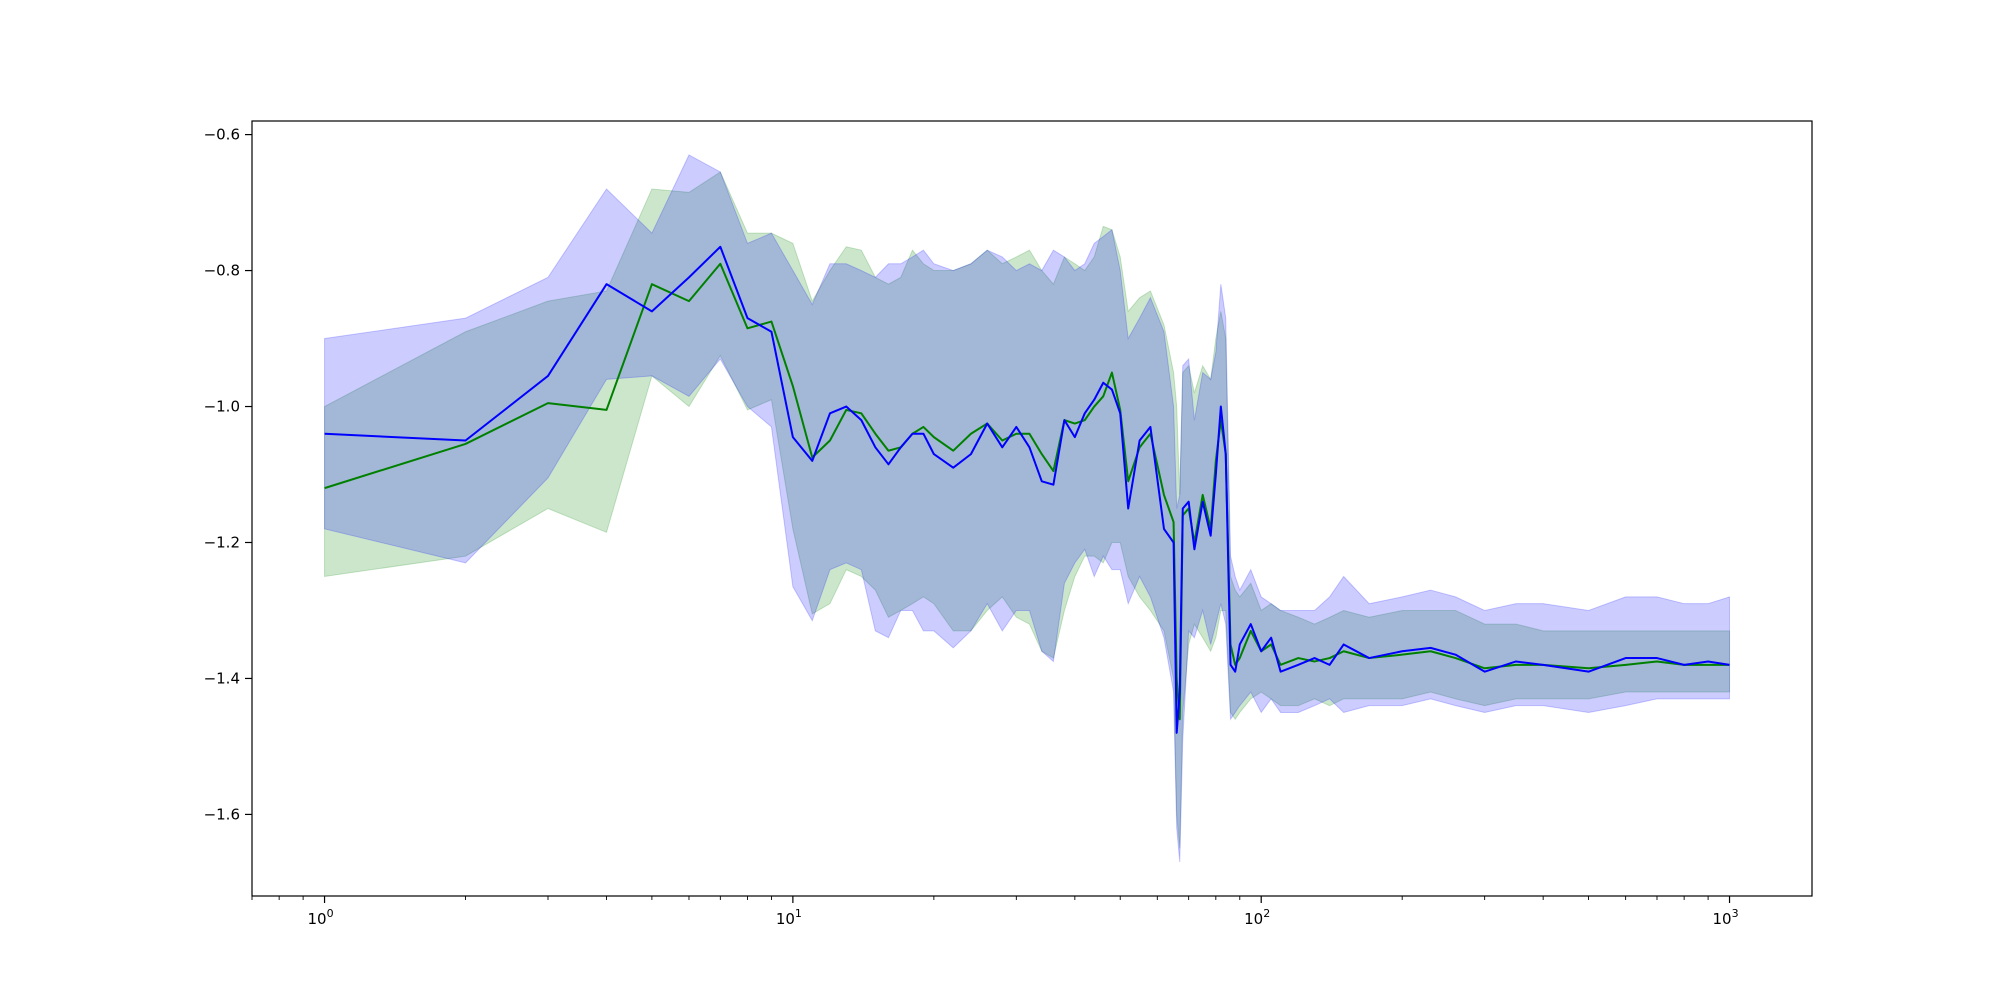 The width and height of the screenshot is (2000, 1000). Describe the element at coordinates (1725, 917) in the screenshot. I see `x-tick-label: 10³` at that location.